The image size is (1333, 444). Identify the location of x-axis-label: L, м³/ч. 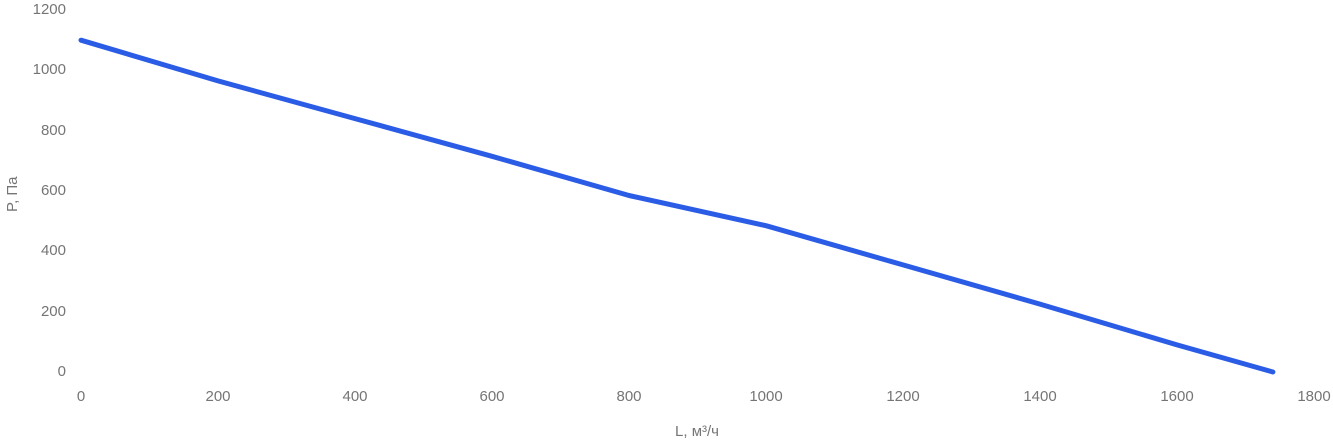
(697, 431).